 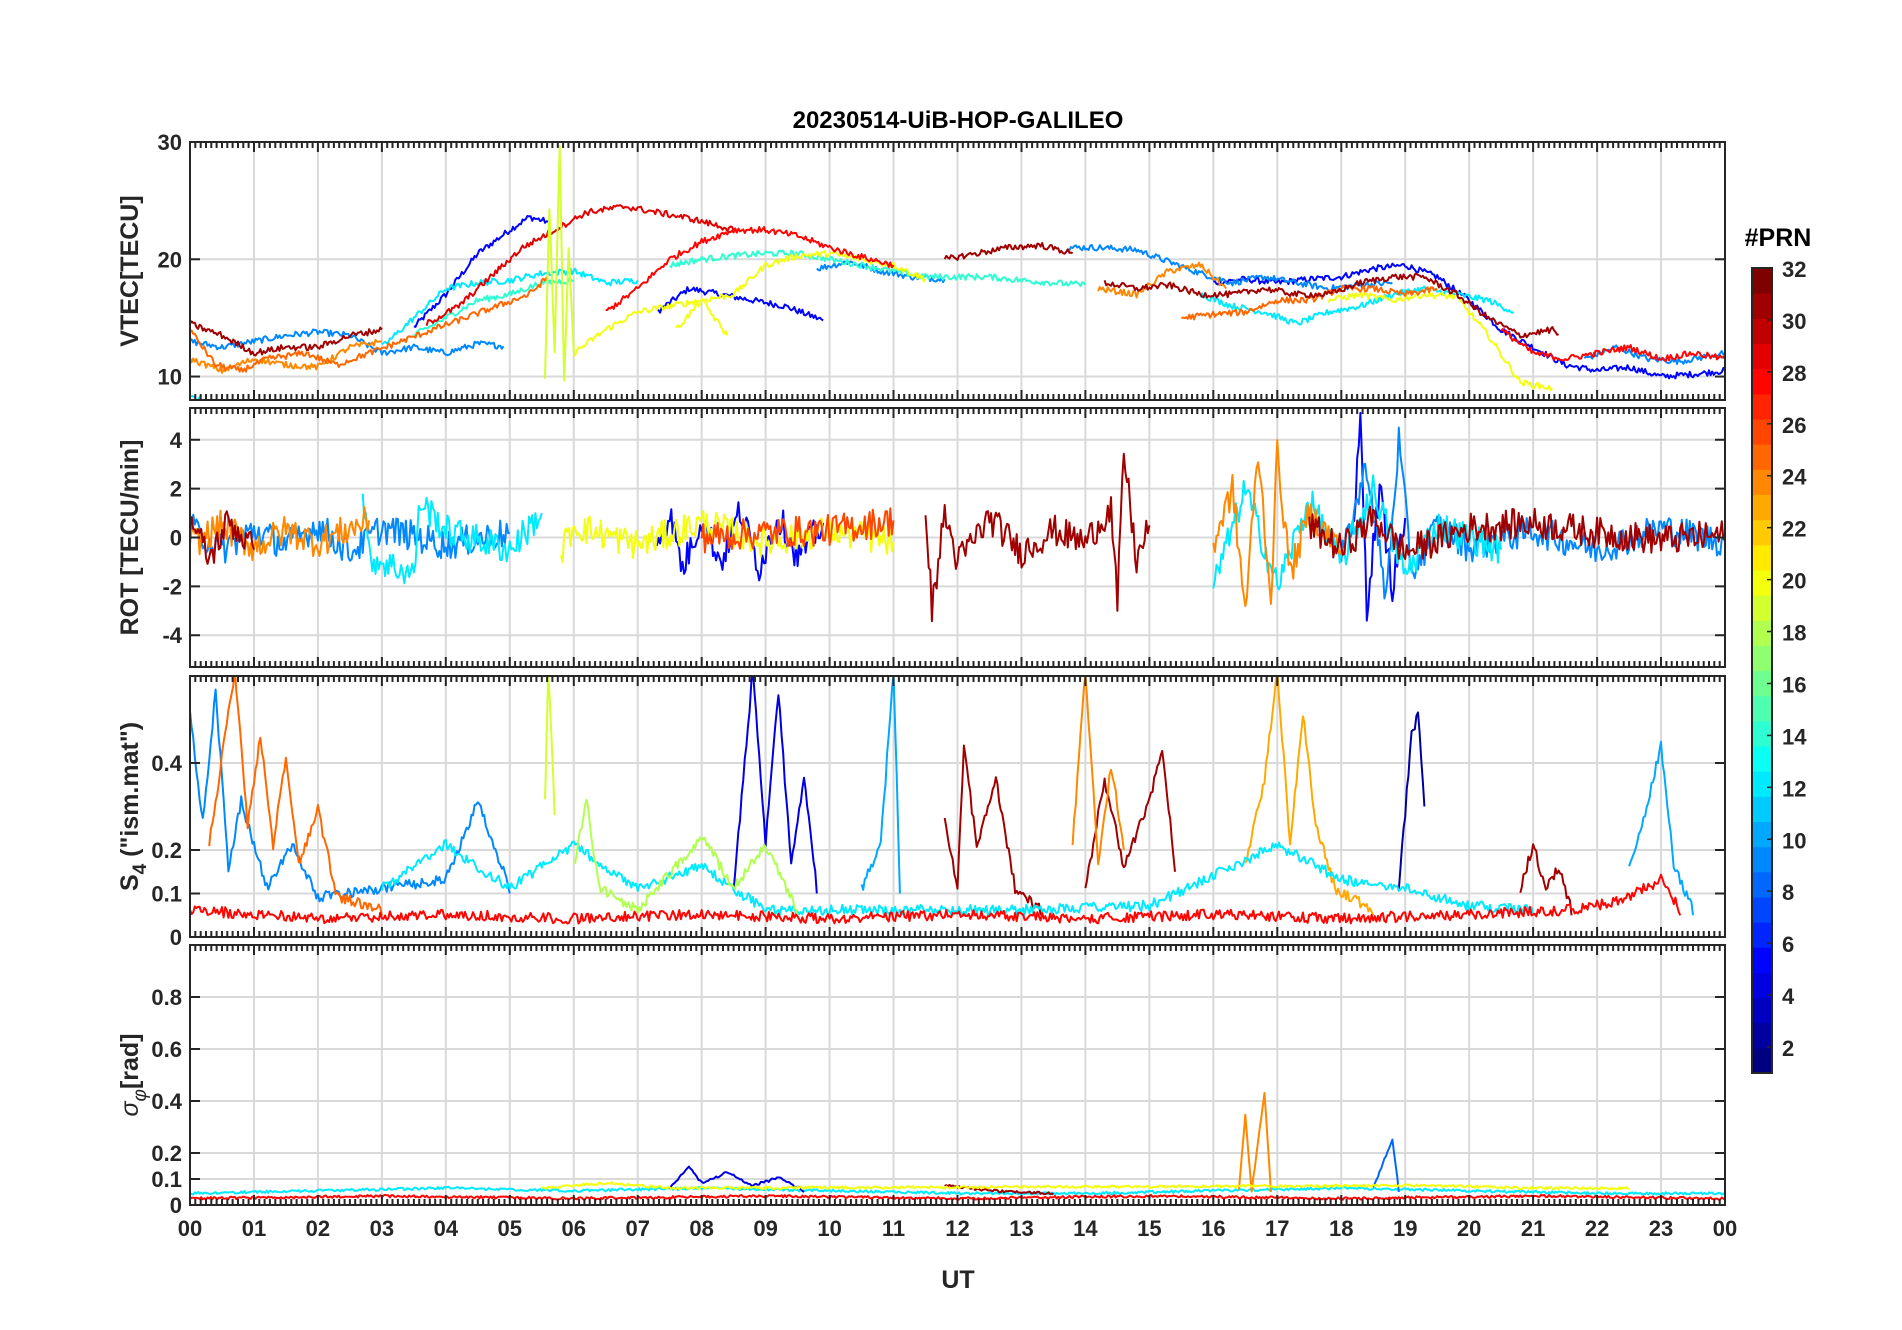 What do you see at coordinates (1788, 944) in the screenshot?
I see `colorbar-tick-label: 6` at bounding box center [1788, 944].